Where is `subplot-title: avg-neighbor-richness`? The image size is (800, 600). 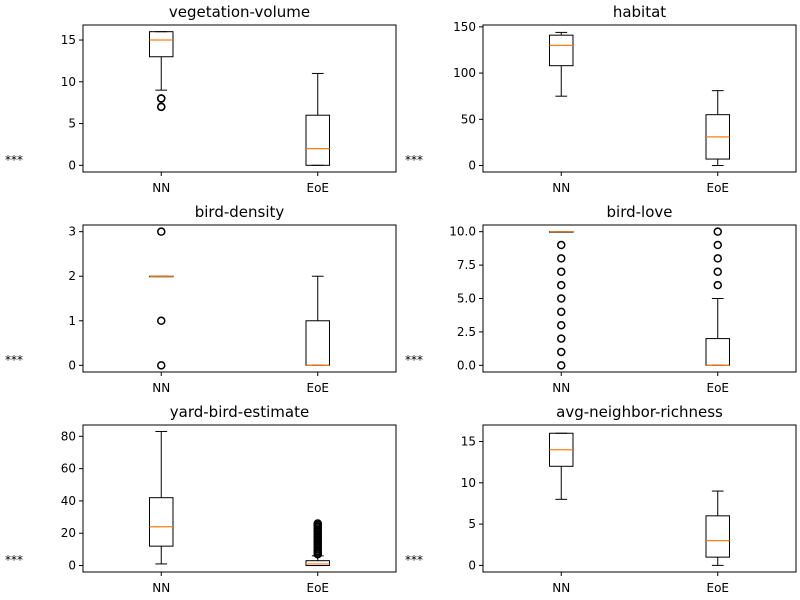 subplot-title: avg-neighbor-richness is located at coordinates (639, 412).